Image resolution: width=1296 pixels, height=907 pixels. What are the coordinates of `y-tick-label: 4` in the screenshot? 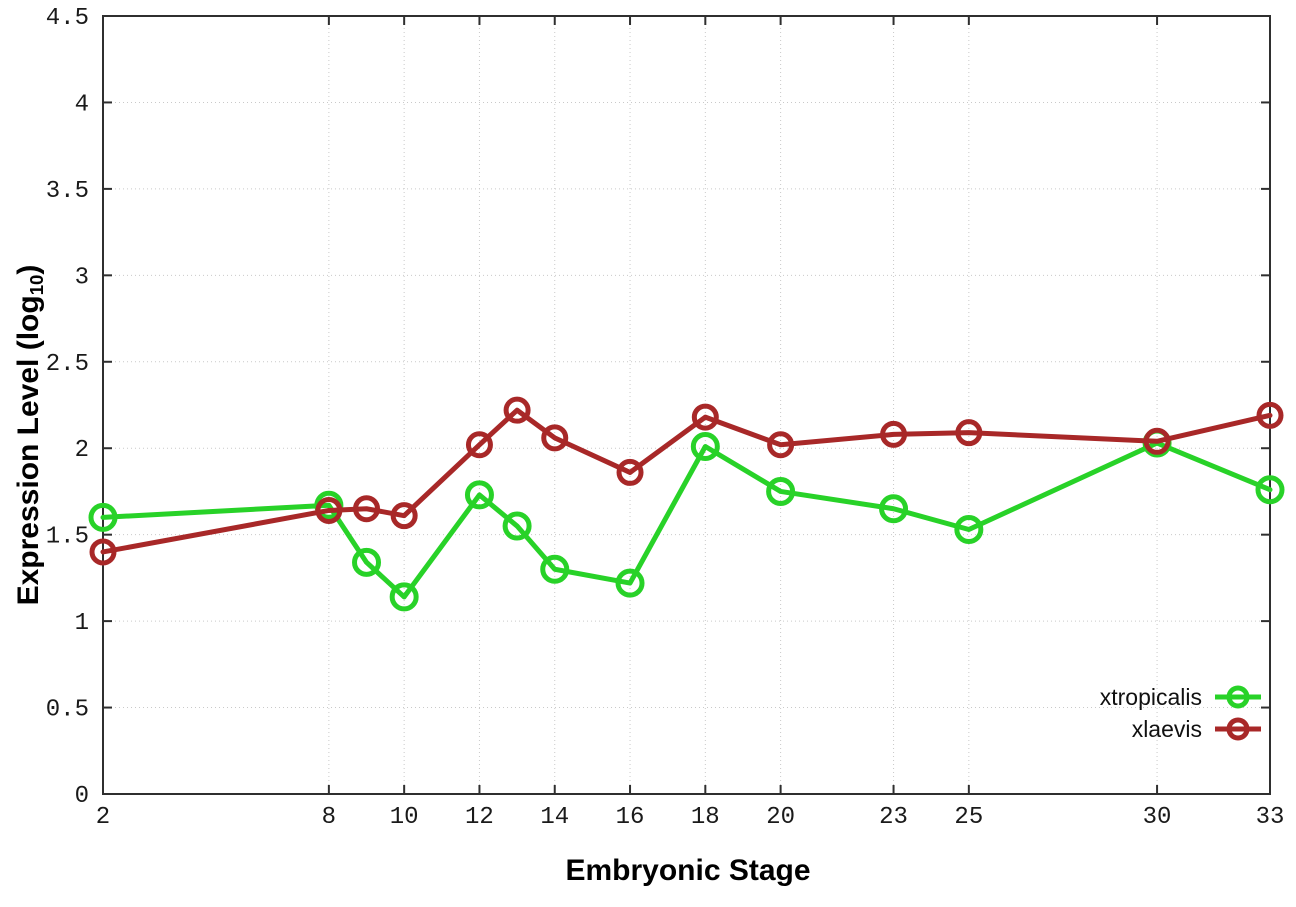 It's located at (82, 104).